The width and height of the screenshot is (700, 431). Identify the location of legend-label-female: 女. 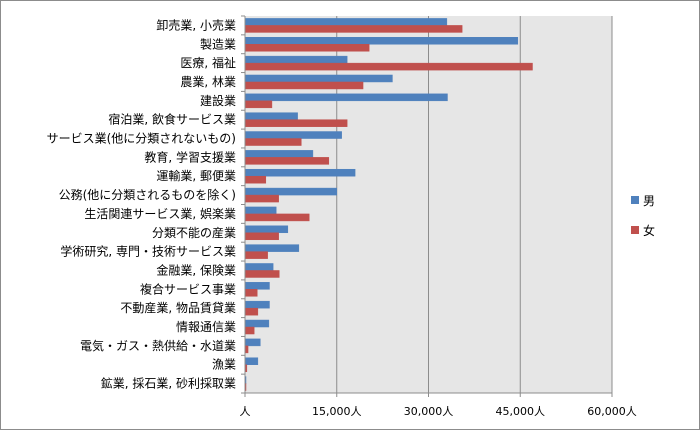
(649, 230).